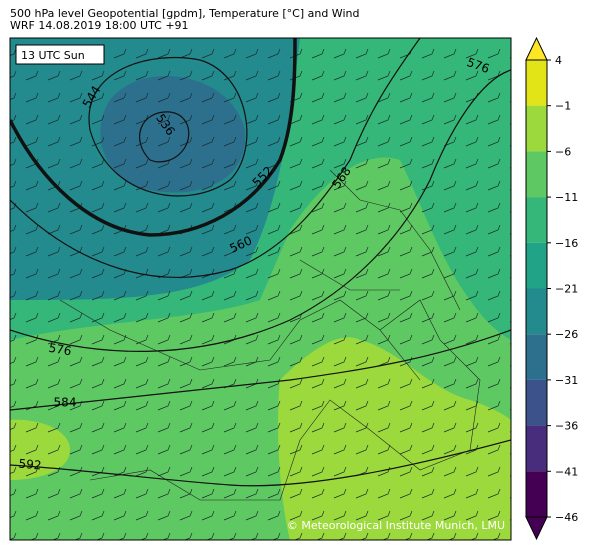 The image size is (599, 552). What do you see at coordinates (566, 517) in the screenshot?
I see `colorbar-tick-label: −46` at bounding box center [566, 517].